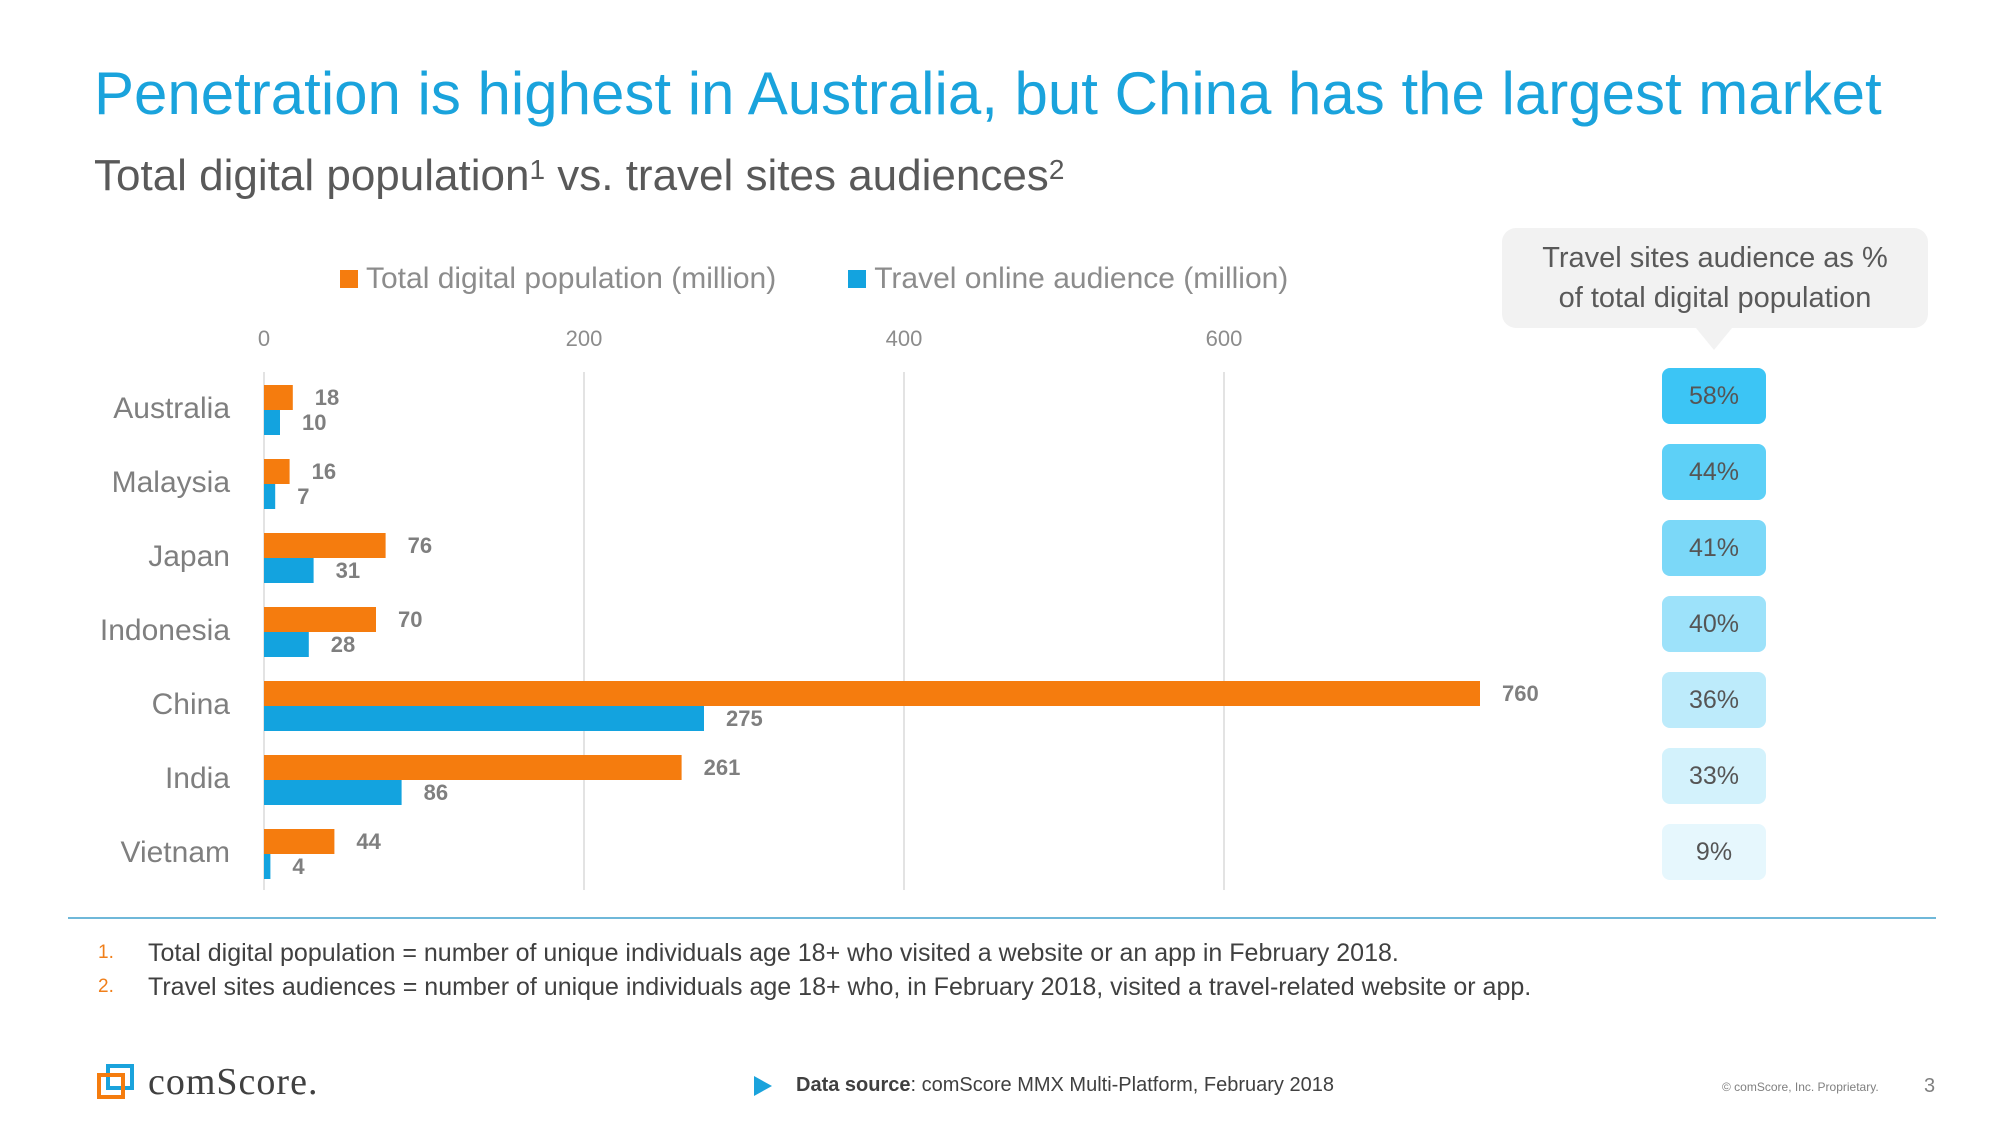 This screenshot has height=1125, width=2000. Describe the element at coordinates (175, 852) in the screenshot. I see `category-label: Vietnam` at that location.